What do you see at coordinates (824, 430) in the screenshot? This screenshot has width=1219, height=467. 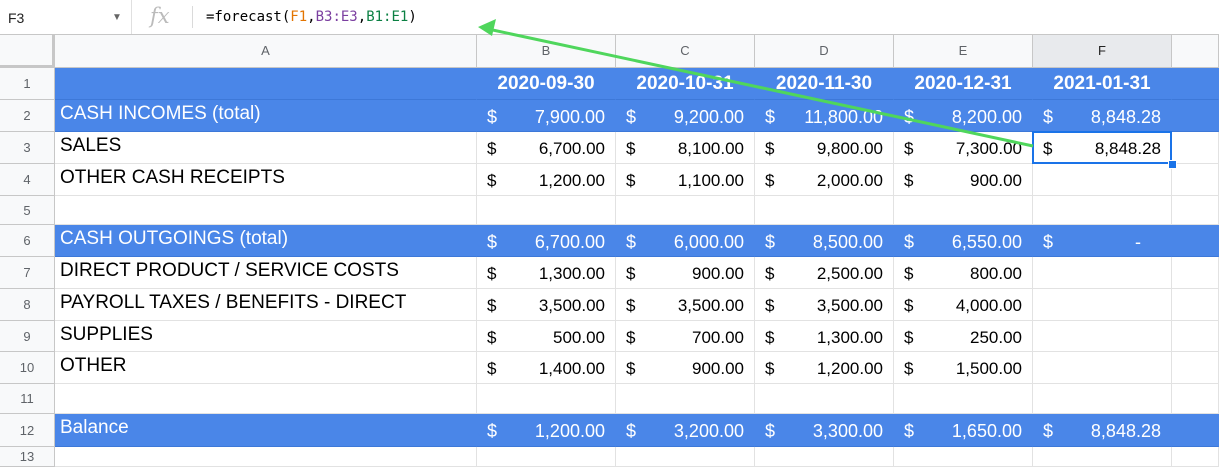 I see `cell-d12: $3,300.00` at bounding box center [824, 430].